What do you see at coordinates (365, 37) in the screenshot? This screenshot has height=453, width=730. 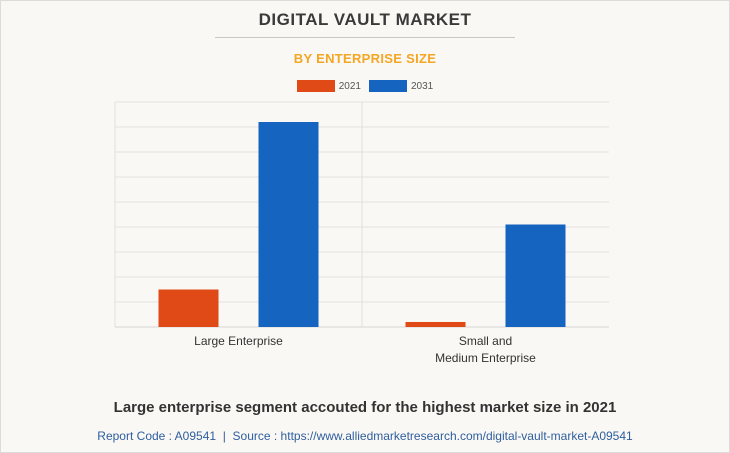 I see `title-divider` at bounding box center [365, 37].